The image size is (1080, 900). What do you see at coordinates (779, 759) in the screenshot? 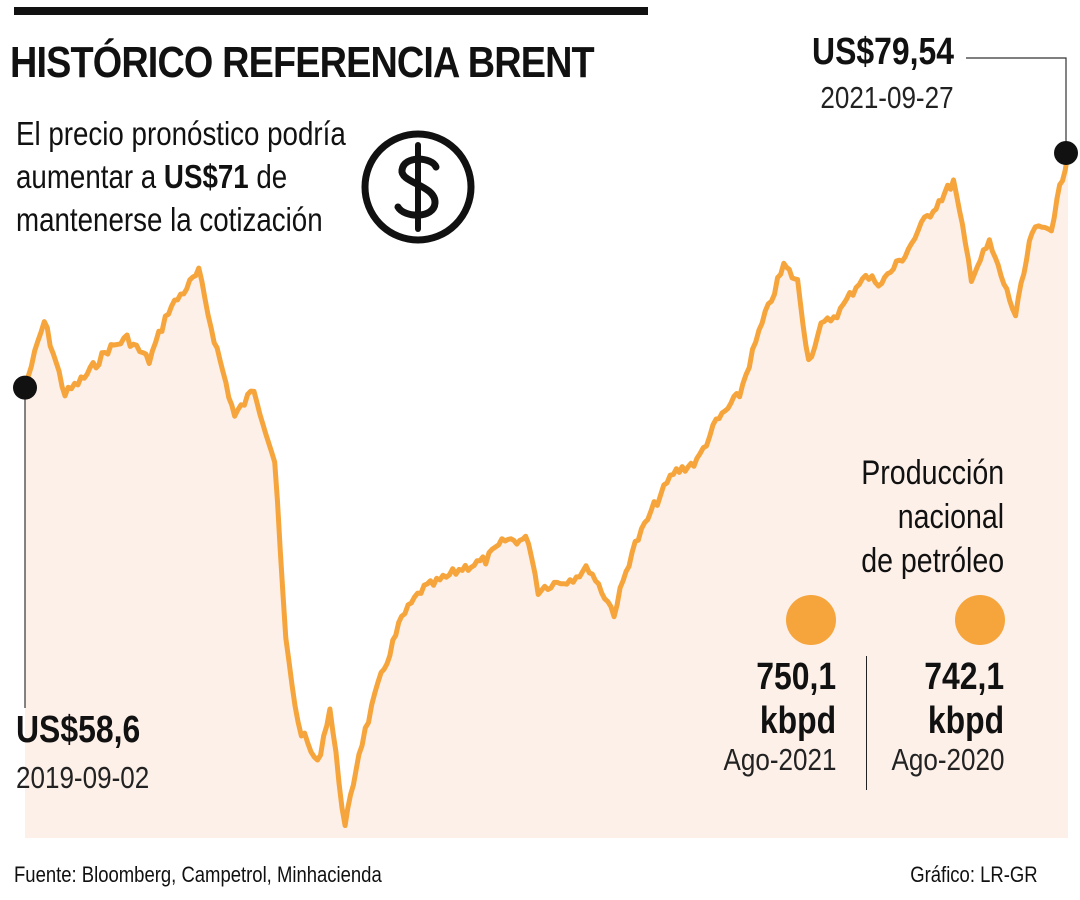
I see `production-date-2021: Ago-2021` at bounding box center [779, 759].